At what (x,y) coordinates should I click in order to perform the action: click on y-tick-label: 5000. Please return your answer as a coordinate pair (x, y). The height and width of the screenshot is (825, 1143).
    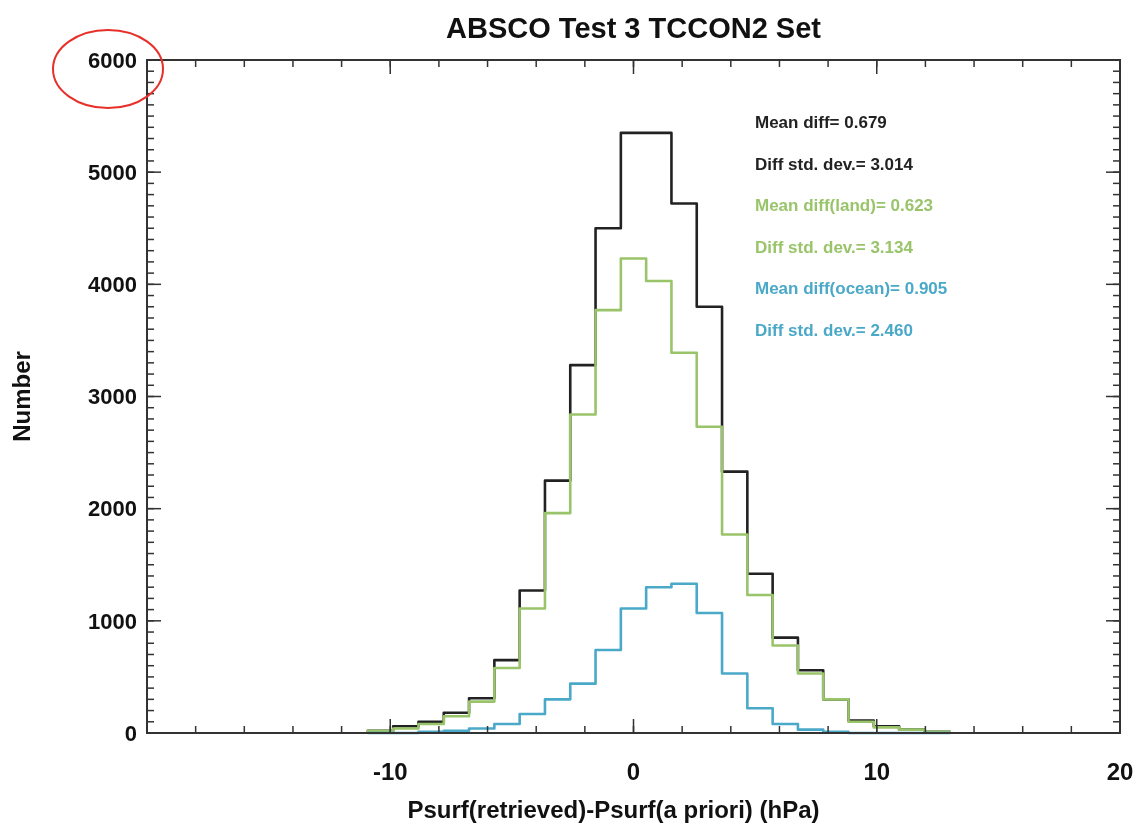
    Looking at the image, I should click on (112, 172).